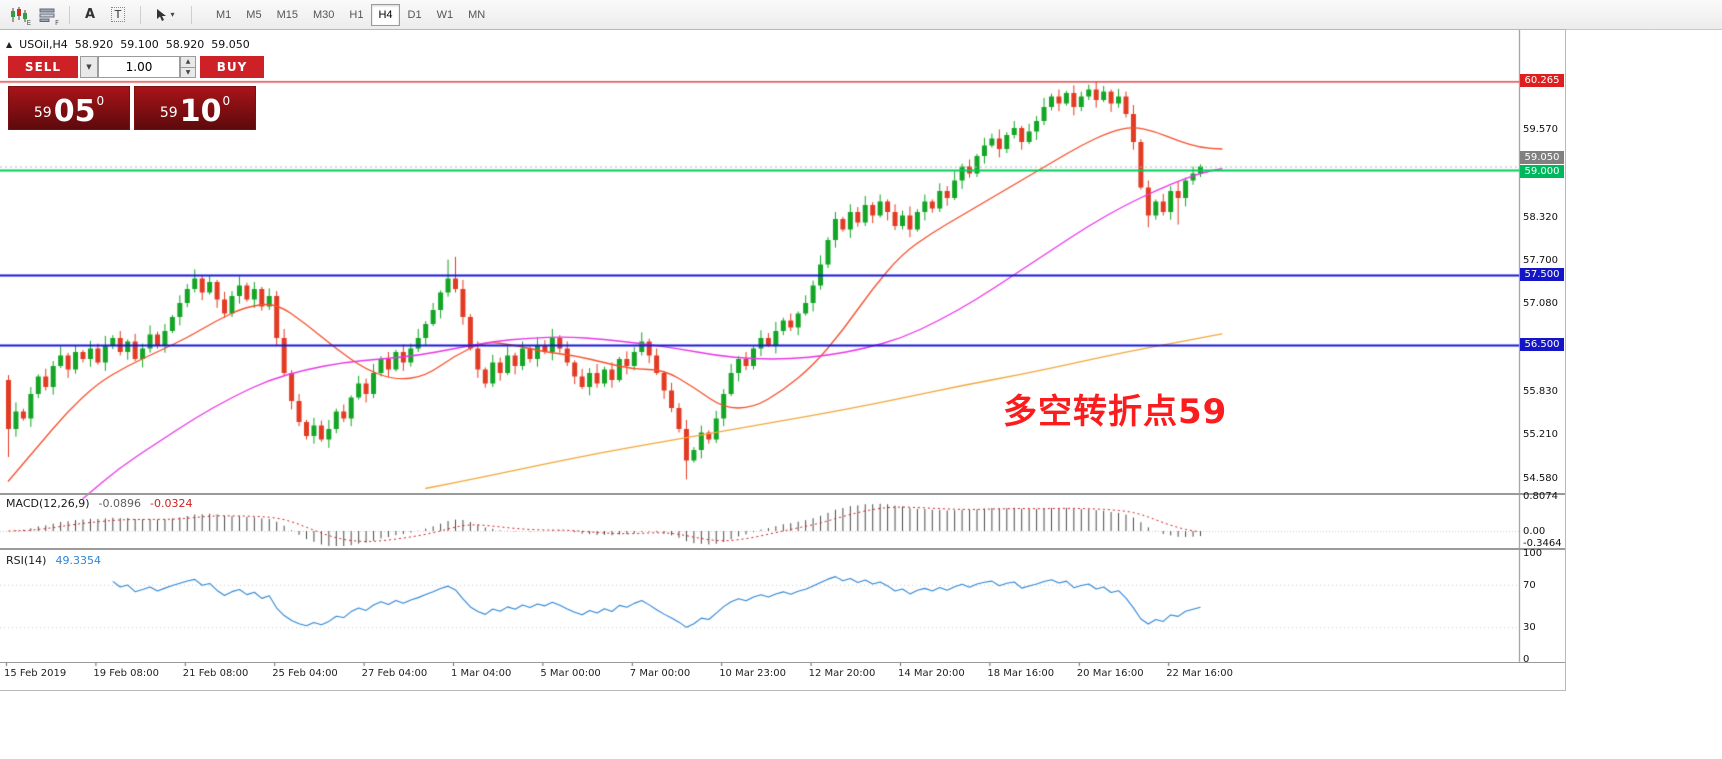 The height and width of the screenshot is (759, 1722). What do you see at coordinates (1542, 171) in the screenshot?
I see `price-axis-tag: 59.000` at bounding box center [1542, 171].